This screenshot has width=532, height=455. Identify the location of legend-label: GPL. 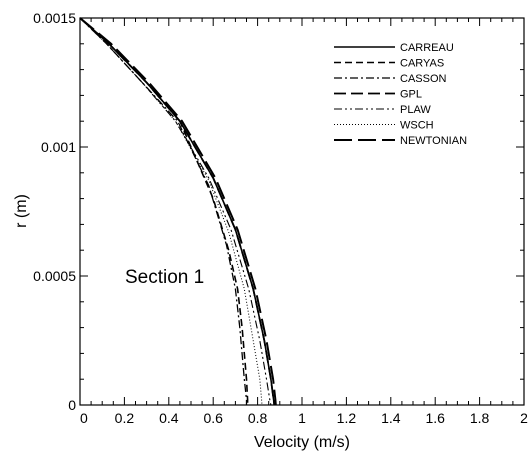
(411, 95).